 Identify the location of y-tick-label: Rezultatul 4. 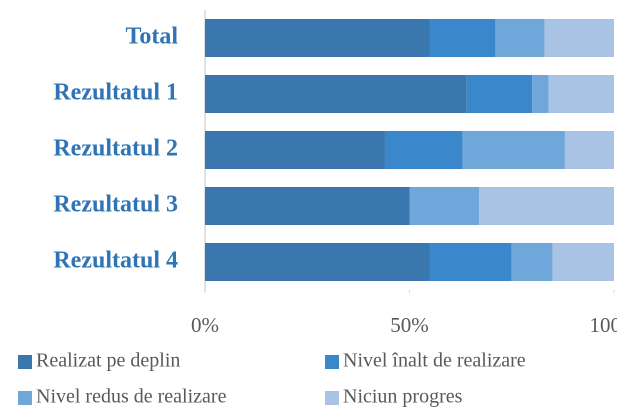
(115, 261).